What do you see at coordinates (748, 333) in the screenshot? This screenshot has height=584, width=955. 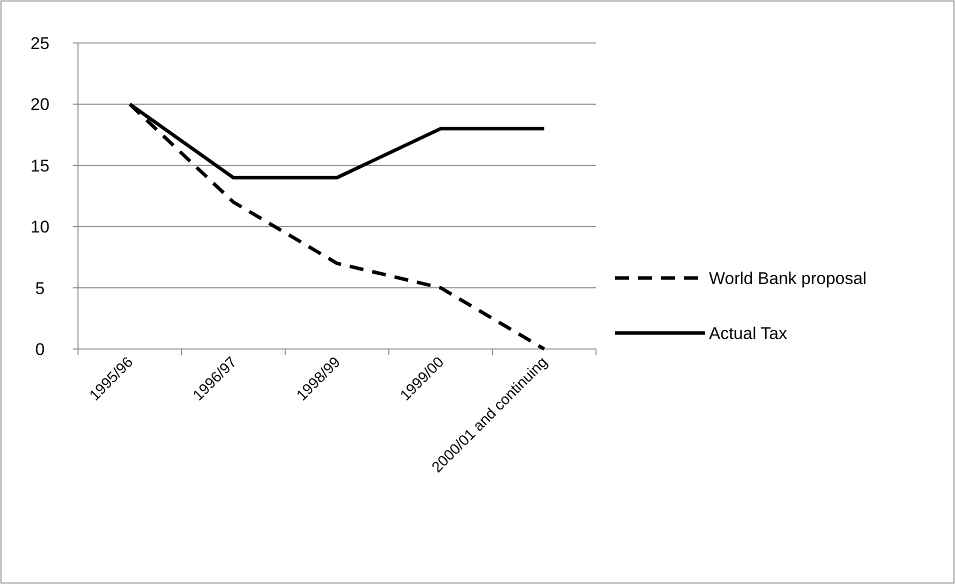 I see `legend-label: Actual Tax` at bounding box center [748, 333].